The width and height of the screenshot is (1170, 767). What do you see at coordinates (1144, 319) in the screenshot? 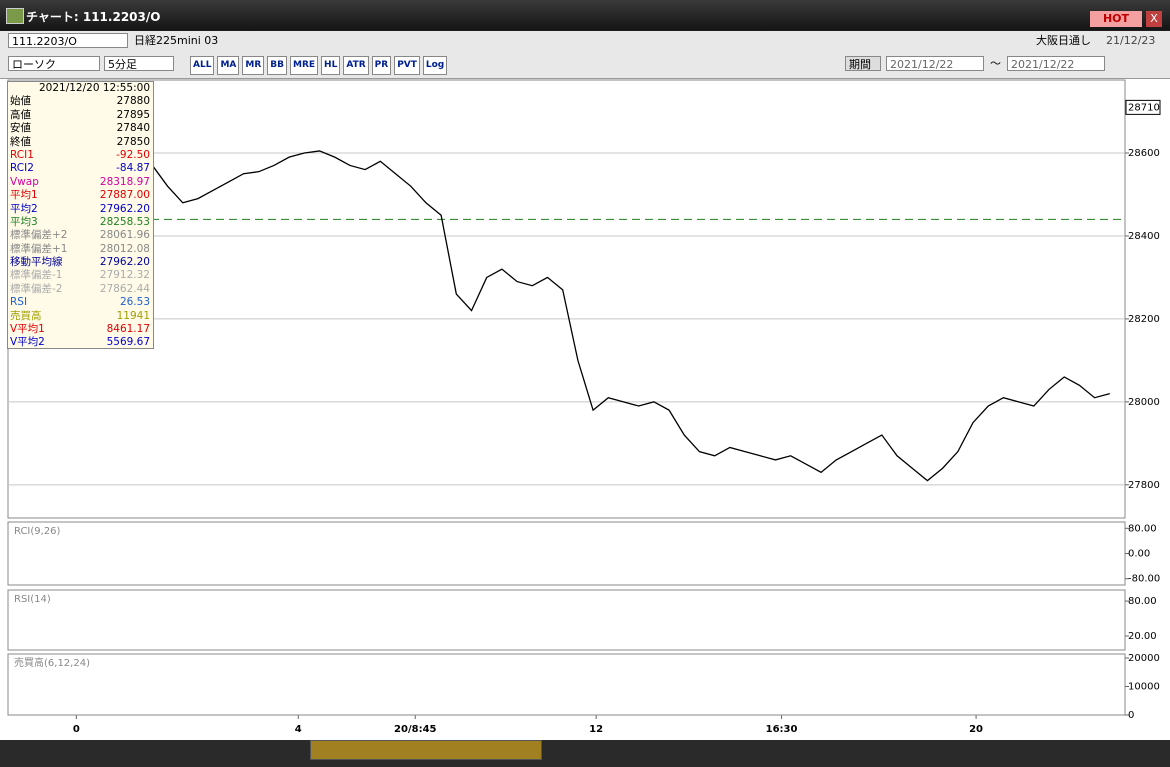
I see `y-tick-label: 28200` at bounding box center [1144, 319].